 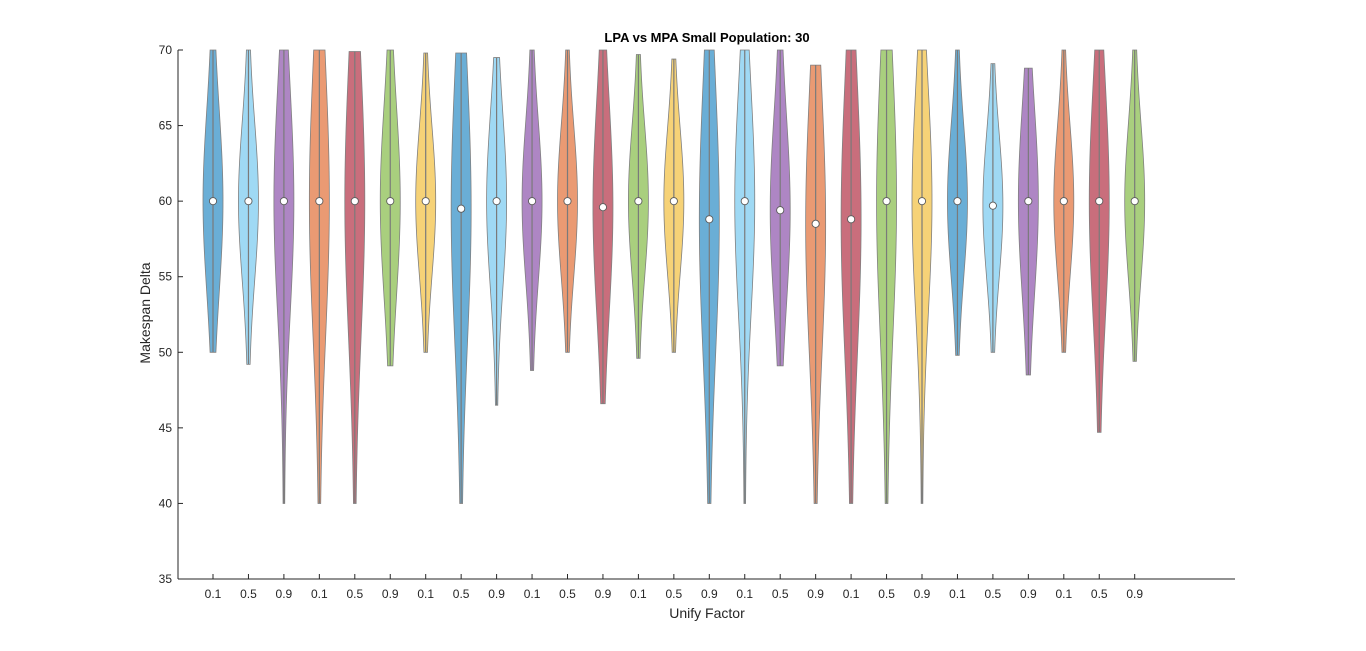 I want to click on chart-title: LPA vs MPA Small Population: 30, so click(x=706, y=37).